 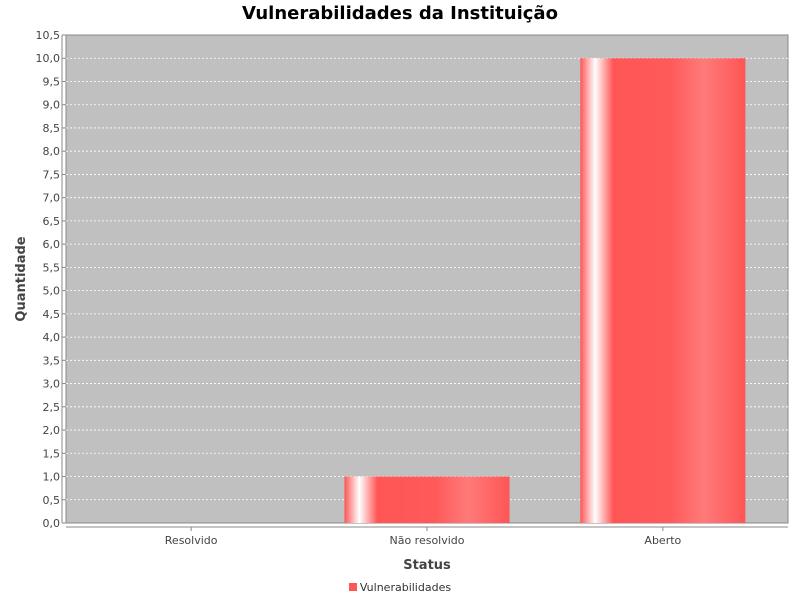 What do you see at coordinates (52, 360) in the screenshot?
I see `y-tick-label: 3,5` at bounding box center [52, 360].